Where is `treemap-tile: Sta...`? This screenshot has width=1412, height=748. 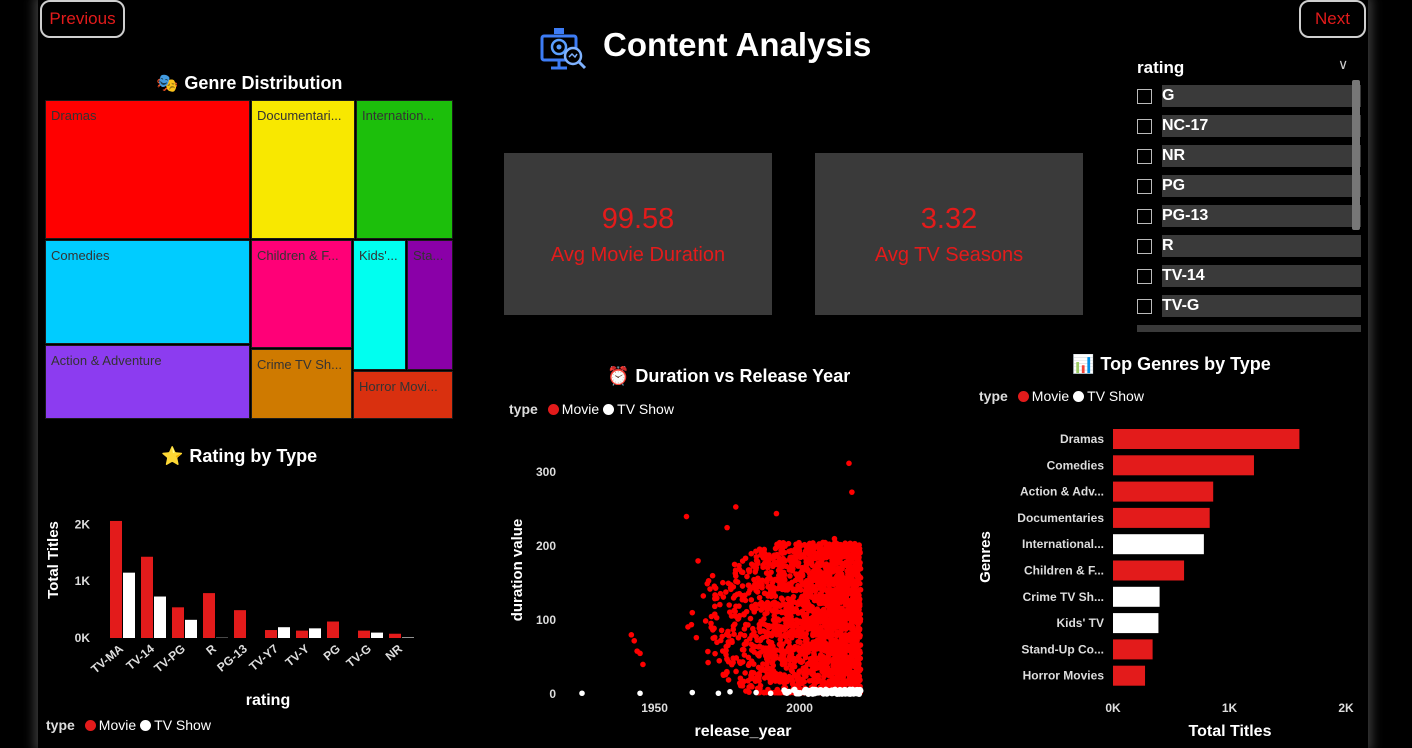 treemap-tile: Sta... is located at coordinates (430, 305).